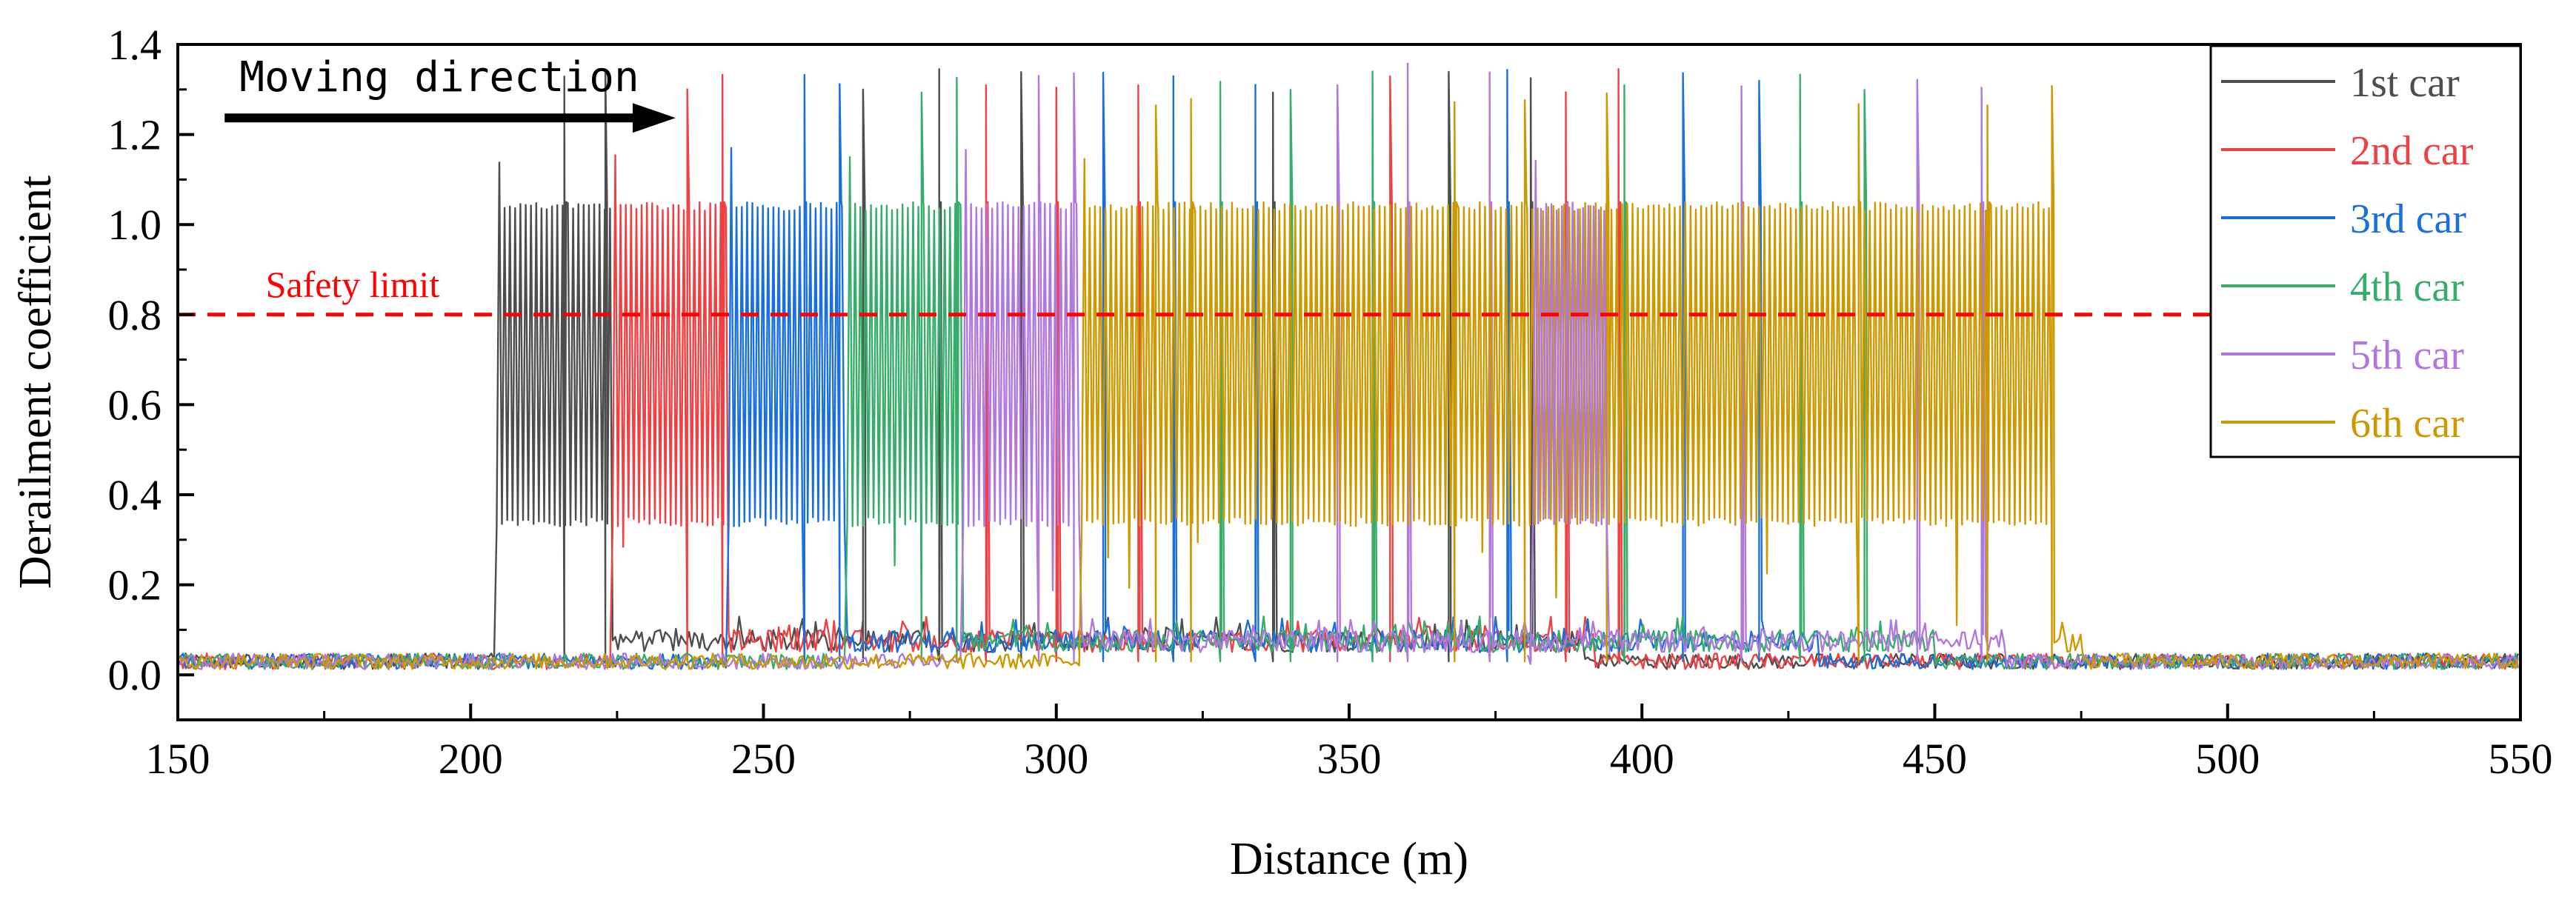 This screenshot has height=905, width=2576. What do you see at coordinates (1568, 412) in the screenshot?
I see `series-5th-car-overlay` at bounding box center [1568, 412].